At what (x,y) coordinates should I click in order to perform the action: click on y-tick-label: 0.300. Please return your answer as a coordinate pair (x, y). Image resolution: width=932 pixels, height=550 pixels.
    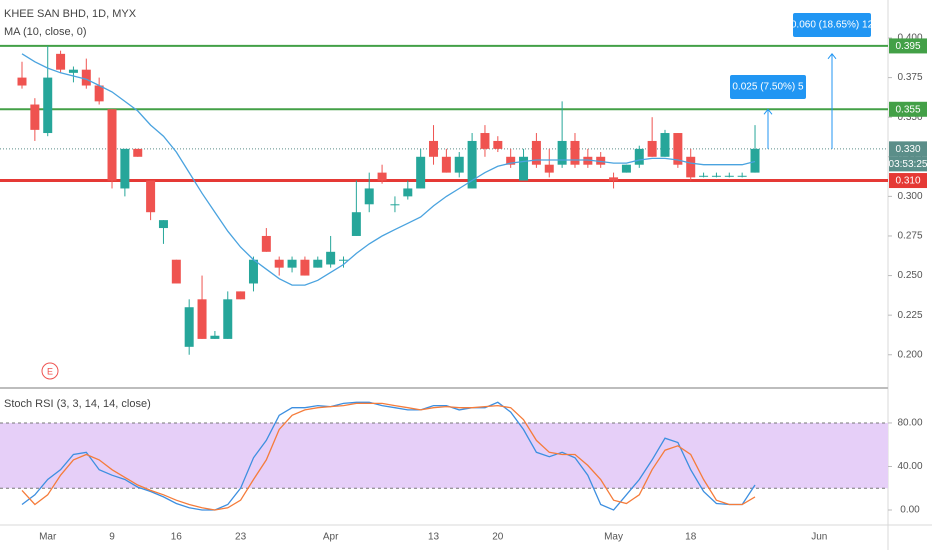
    Looking at the image, I should click on (909, 196).